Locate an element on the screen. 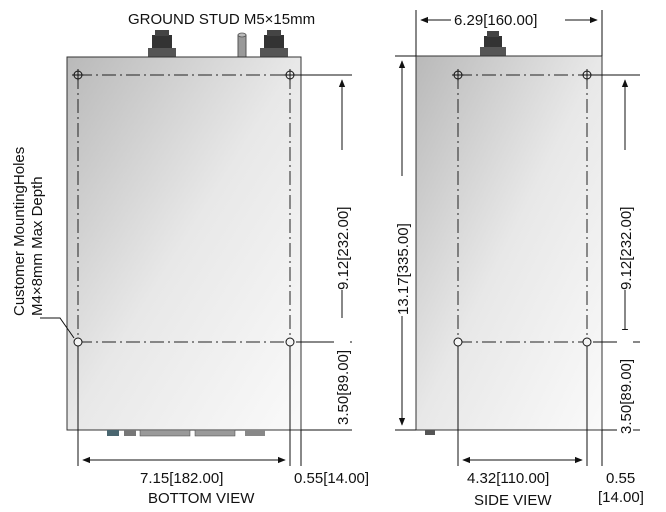 The image size is (666, 512). side-holes-horizontal-label: 4.32[110.00] is located at coordinates (508, 478).